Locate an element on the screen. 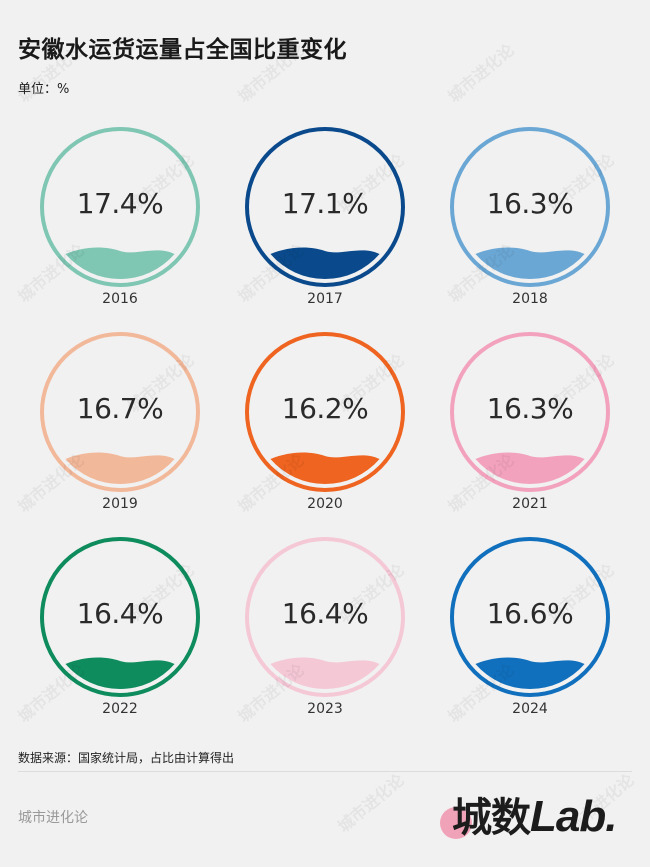 The width and height of the screenshot is (650, 867). logo-text: 城数Lab. is located at coordinates (534, 814).